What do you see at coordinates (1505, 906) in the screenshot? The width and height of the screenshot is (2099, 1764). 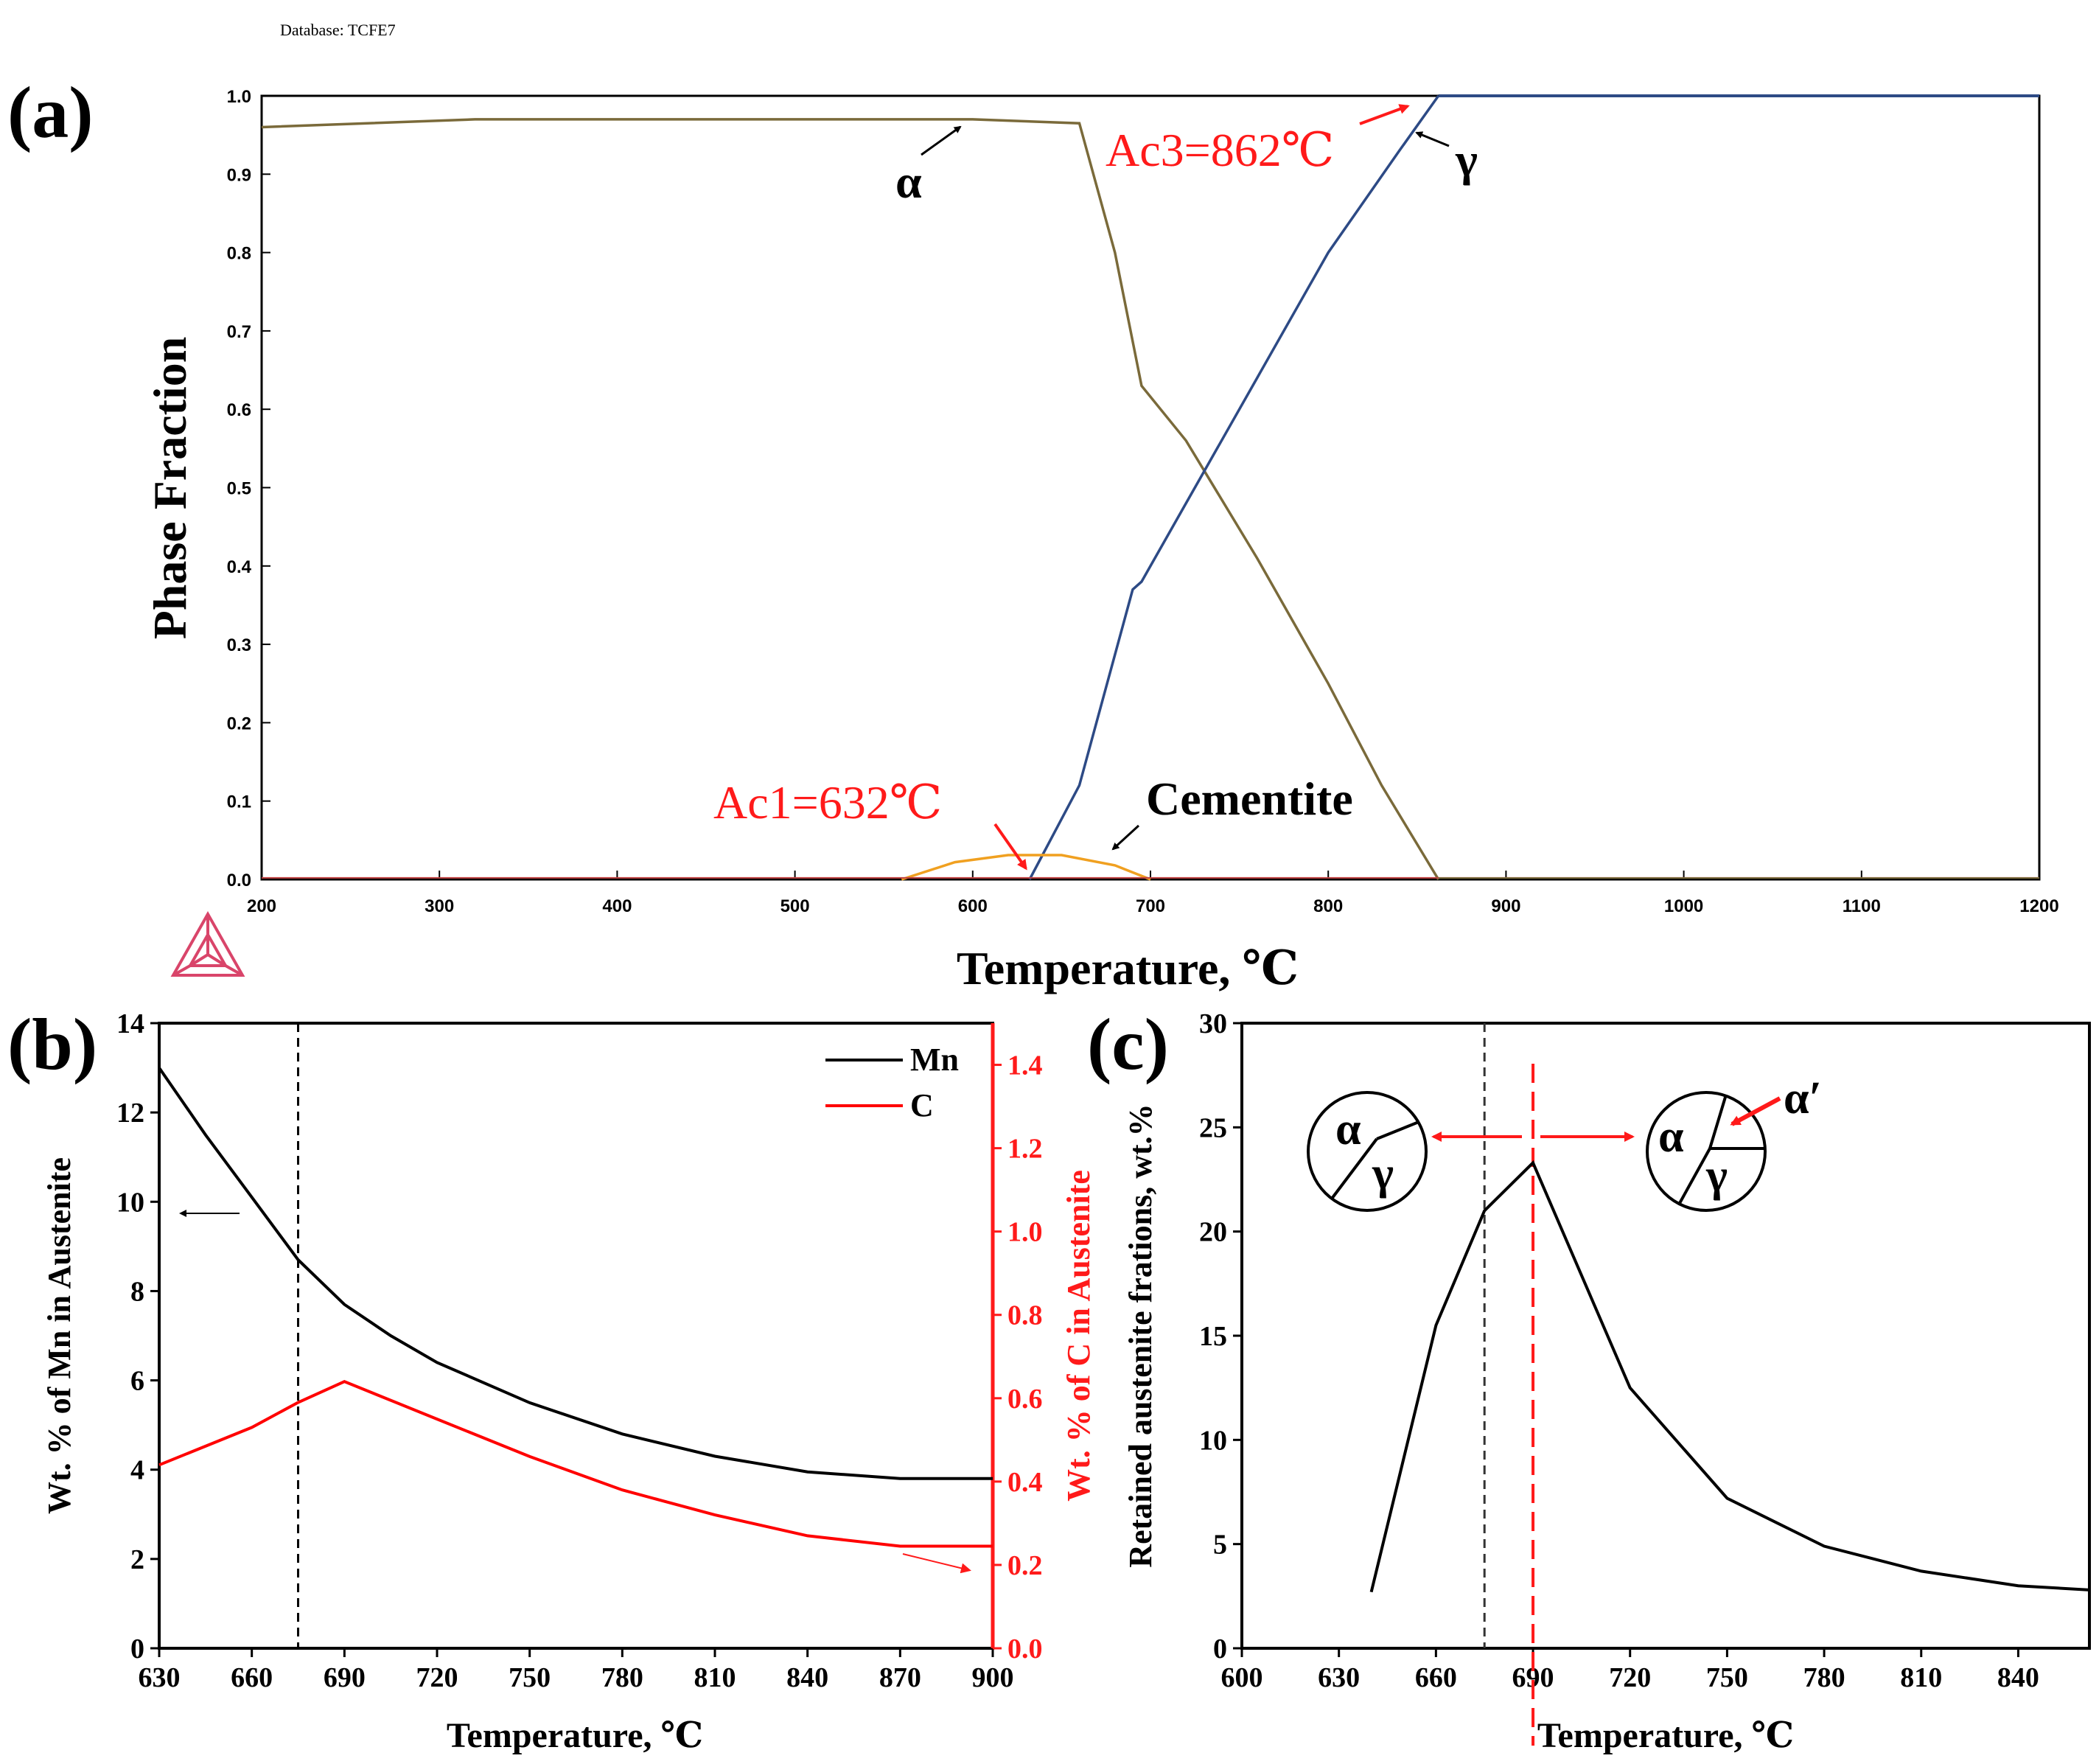 I see `panel-a-xtick-label: 900` at bounding box center [1505, 906].